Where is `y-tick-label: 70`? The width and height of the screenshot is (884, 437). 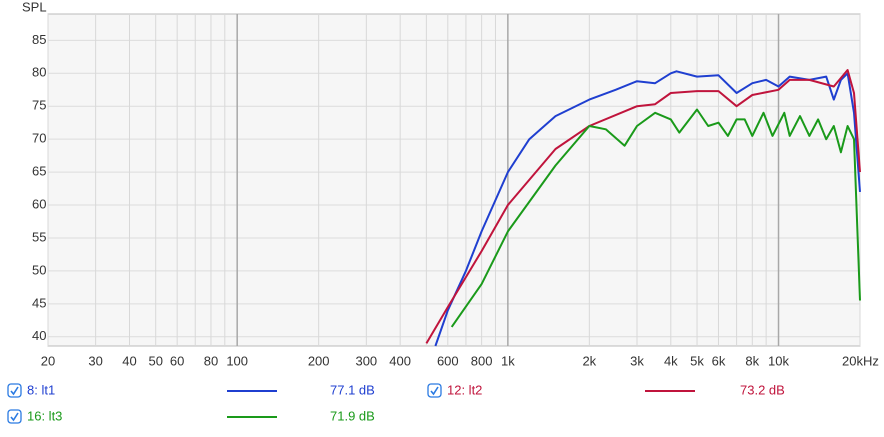 y-tick-label: 70 is located at coordinates (39, 138).